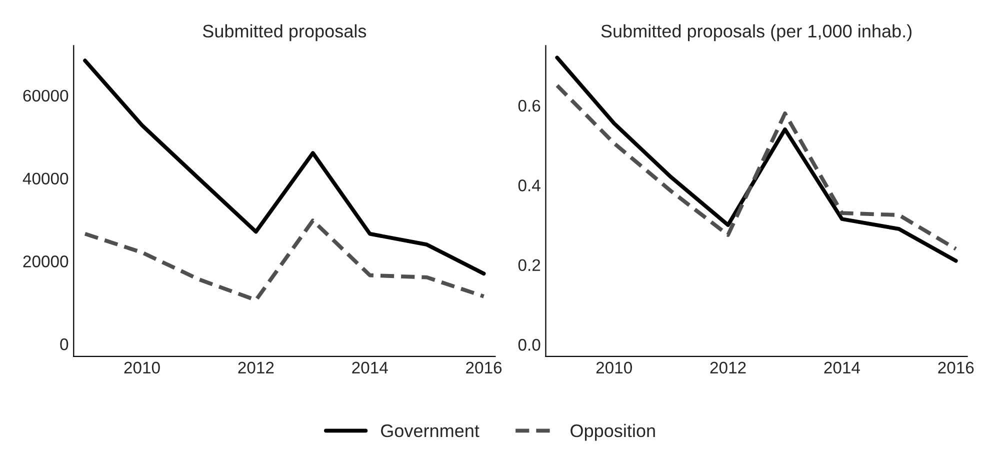 The height and width of the screenshot is (457, 982). What do you see at coordinates (45, 96) in the screenshot?
I see `y-tick-label: 60000` at bounding box center [45, 96].